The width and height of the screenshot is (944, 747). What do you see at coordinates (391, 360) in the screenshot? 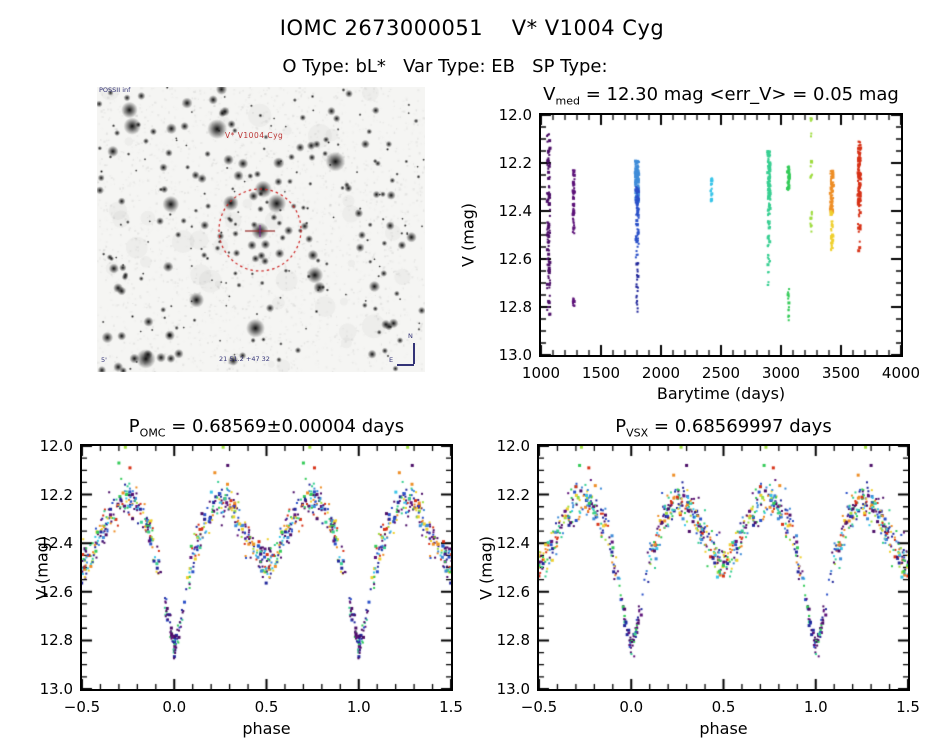
I see `compass-east-label: E` at bounding box center [391, 360].